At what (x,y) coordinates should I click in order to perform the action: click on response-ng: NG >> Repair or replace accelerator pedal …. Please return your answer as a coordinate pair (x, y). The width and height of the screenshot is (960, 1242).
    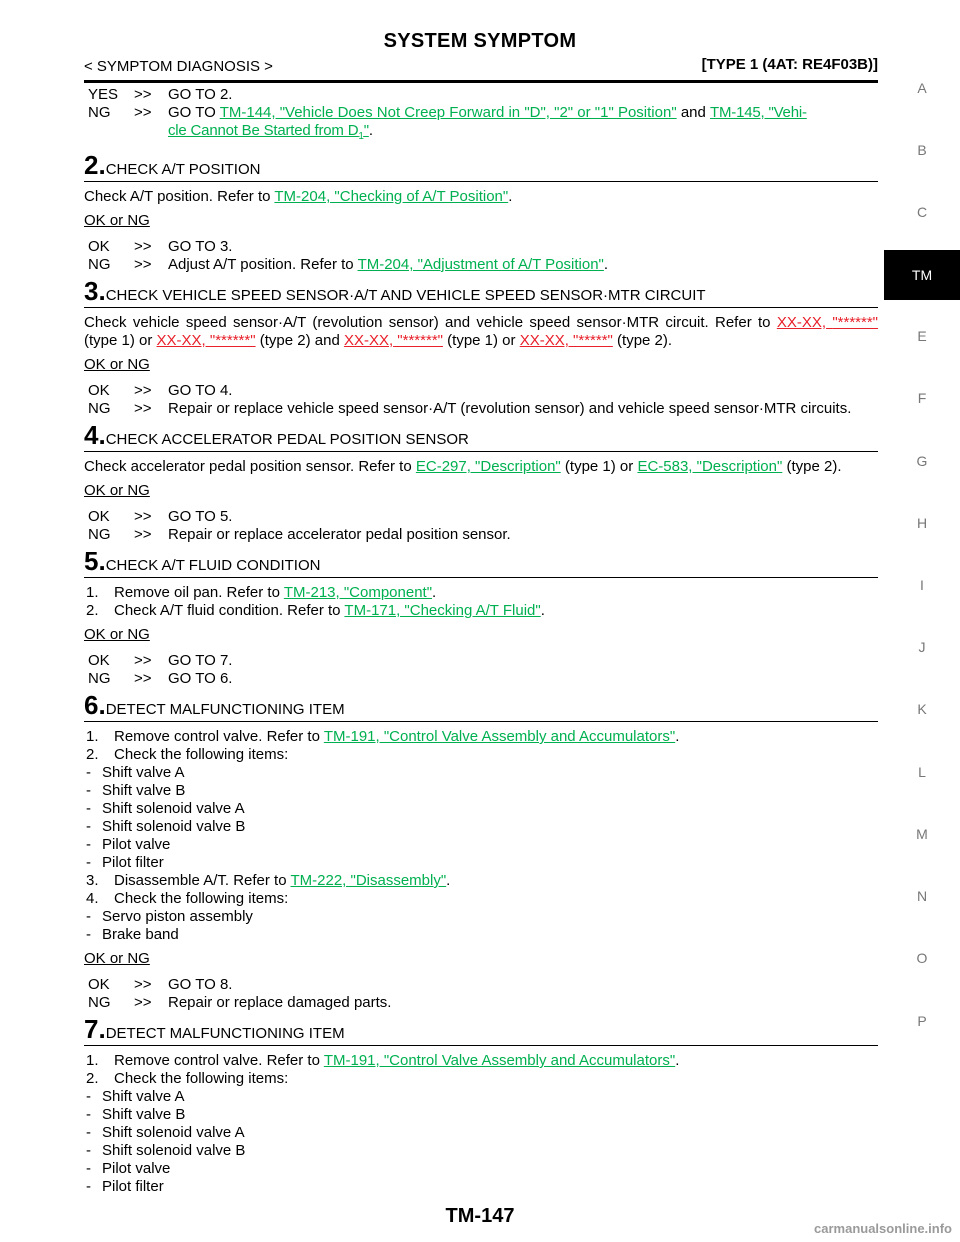
    Looking at the image, I should click on (299, 534).